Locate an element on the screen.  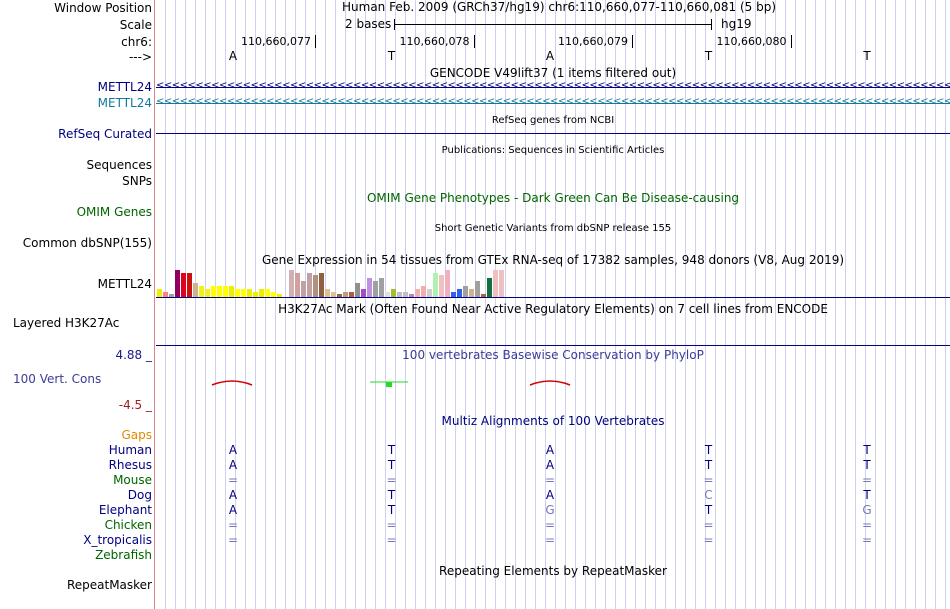
strand-label: ---> is located at coordinates (140, 57).